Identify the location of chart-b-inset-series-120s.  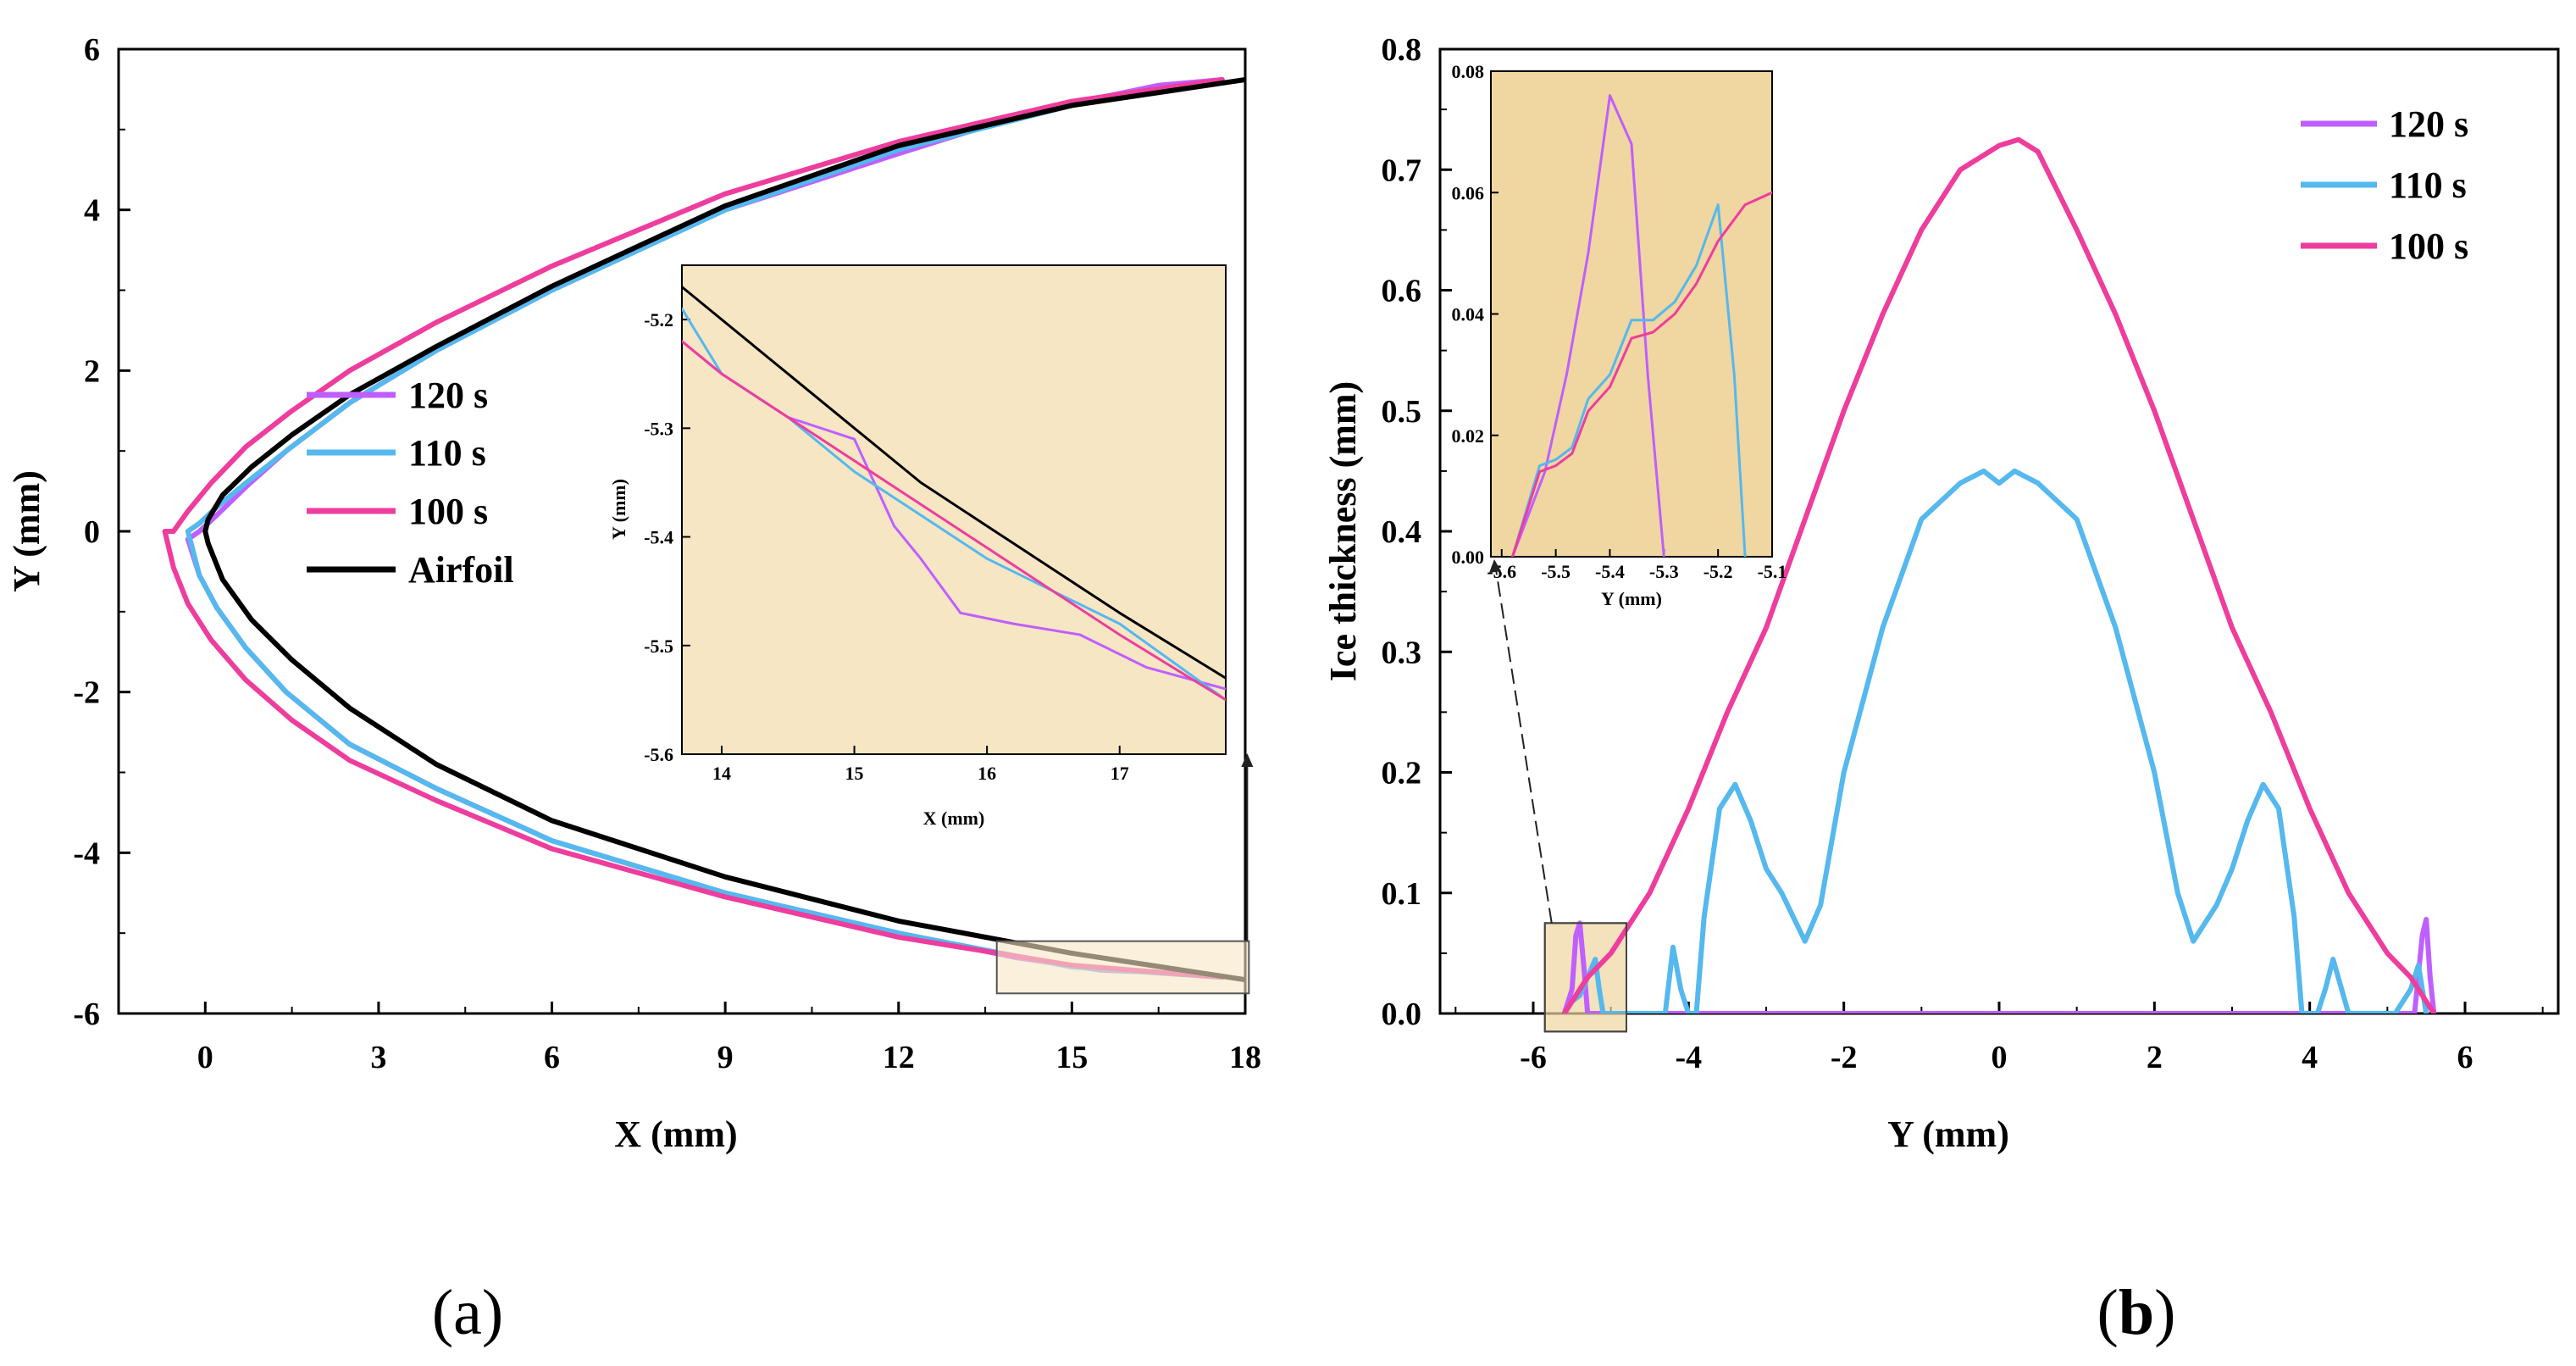
(1588, 325).